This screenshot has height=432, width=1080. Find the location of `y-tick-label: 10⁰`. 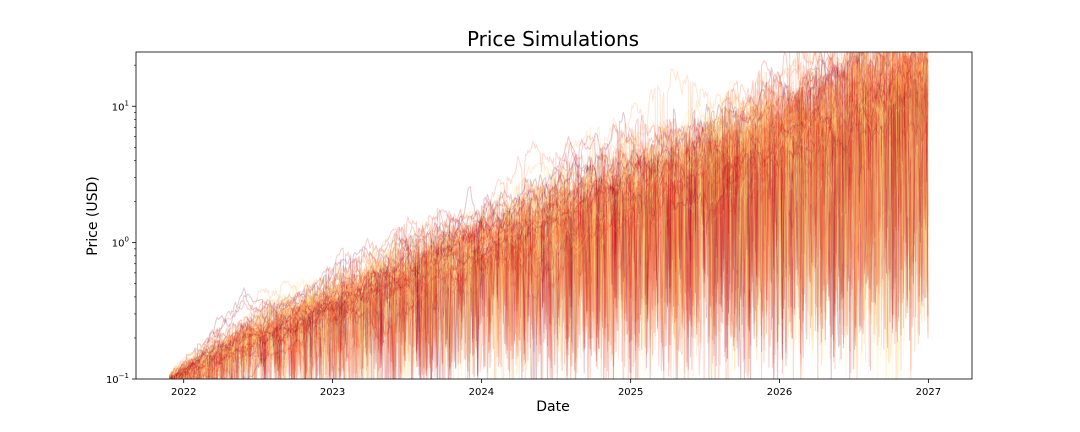

y-tick-label: 10⁰ is located at coordinates (120, 243).